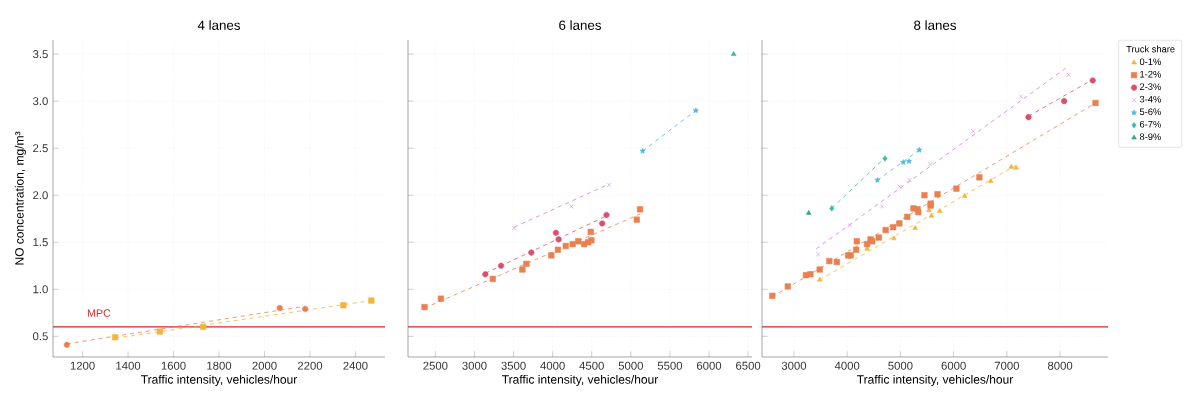  What do you see at coordinates (748, 365) in the screenshot?
I see `x-tick-label: 6500` at bounding box center [748, 365].